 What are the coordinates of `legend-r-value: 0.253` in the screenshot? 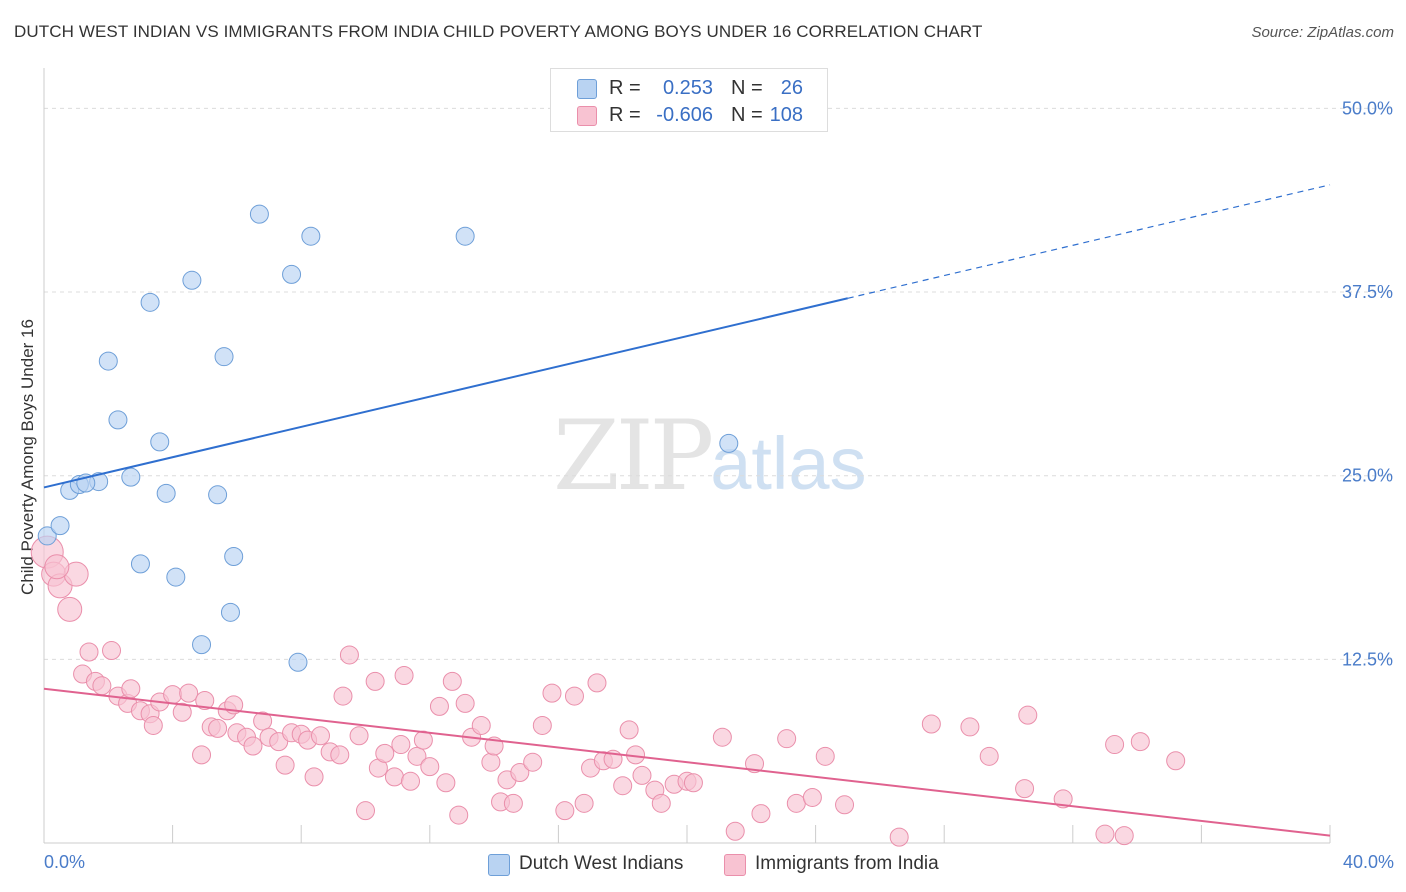 It's located at (687, 88).